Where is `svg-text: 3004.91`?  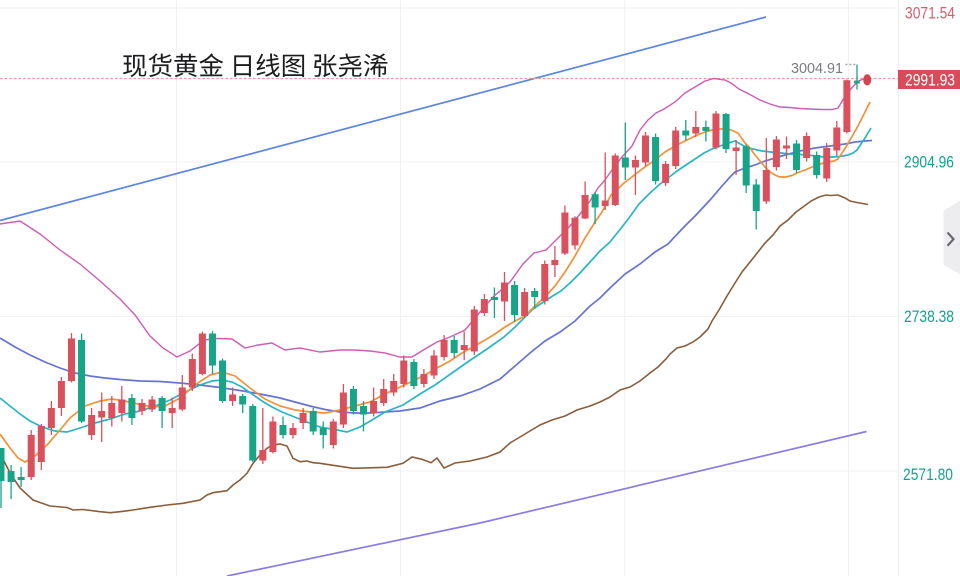
svg-text: 3004.91 is located at coordinates (817, 69).